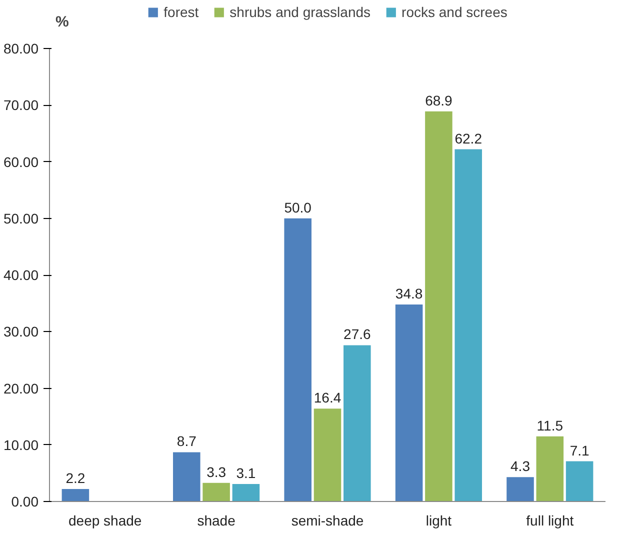  Describe the element at coordinates (298, 207) in the screenshot. I see `data-label: 50.0` at that location.